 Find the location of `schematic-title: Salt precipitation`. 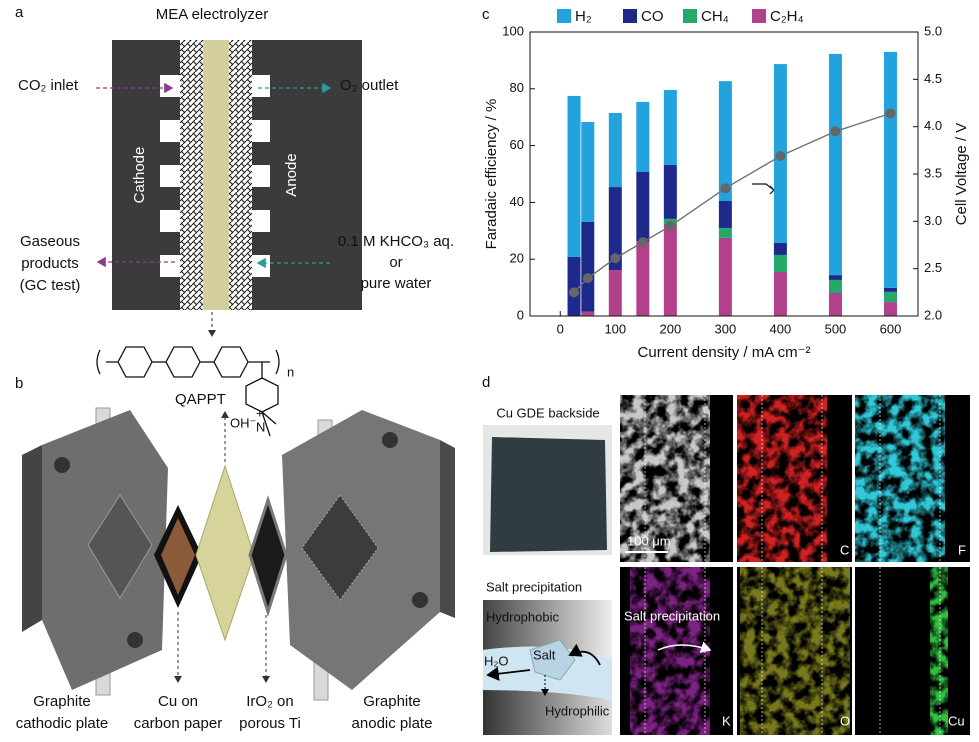

schematic-title: Salt precipitation is located at coordinates (534, 586).